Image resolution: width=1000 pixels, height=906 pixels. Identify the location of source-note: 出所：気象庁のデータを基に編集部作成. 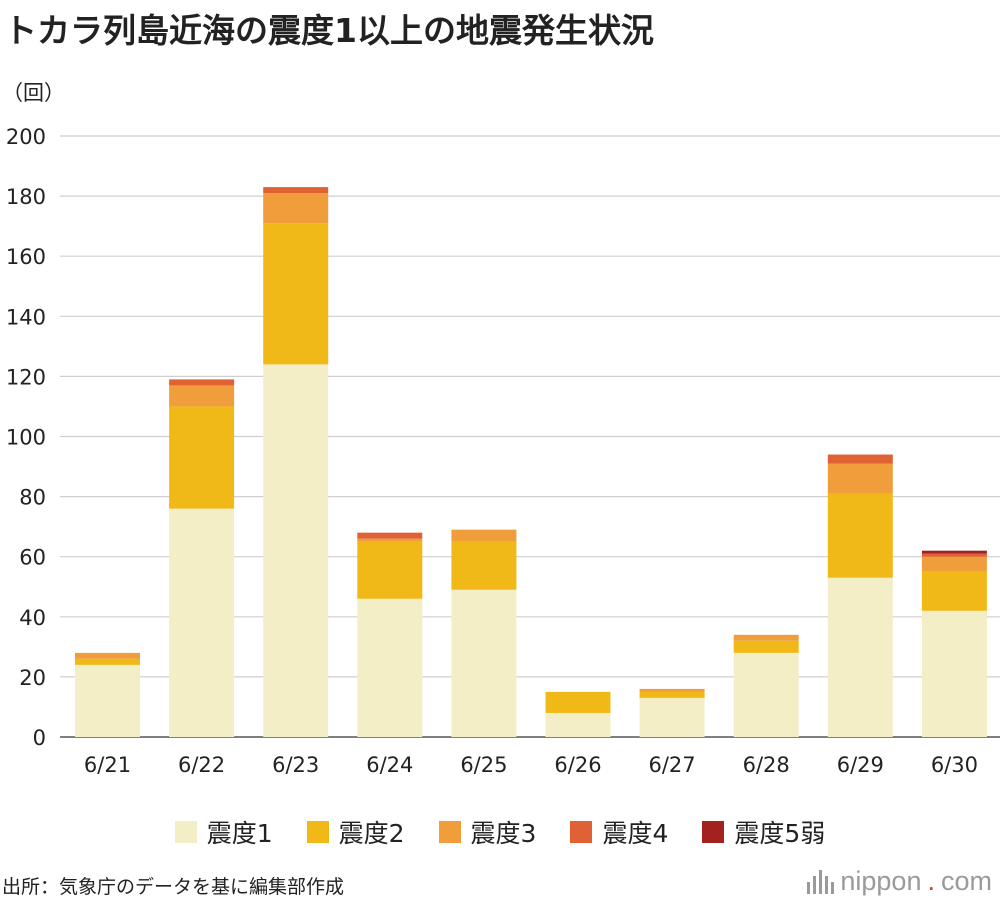
(173, 887).